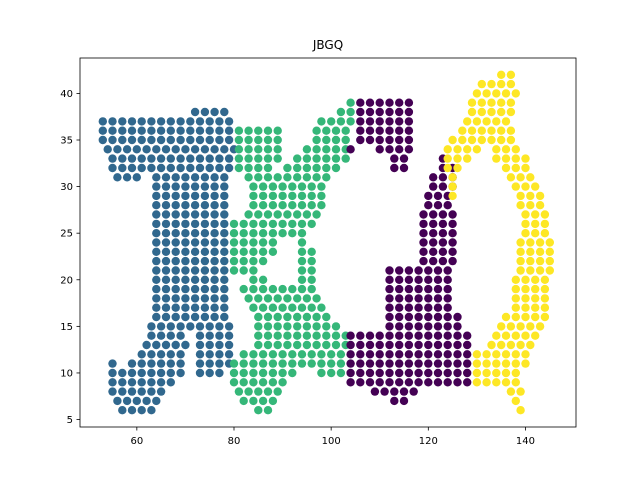  What do you see at coordinates (525, 441) in the screenshot?
I see `x-tick-label: 140` at bounding box center [525, 441].